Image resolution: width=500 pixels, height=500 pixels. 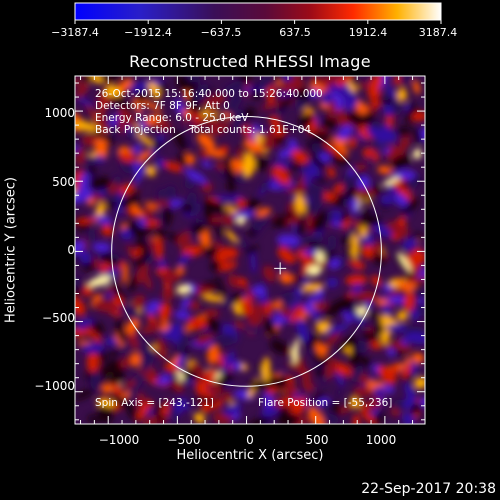 I want to click on colorbar-label-3: 637.5, so click(x=295, y=32).